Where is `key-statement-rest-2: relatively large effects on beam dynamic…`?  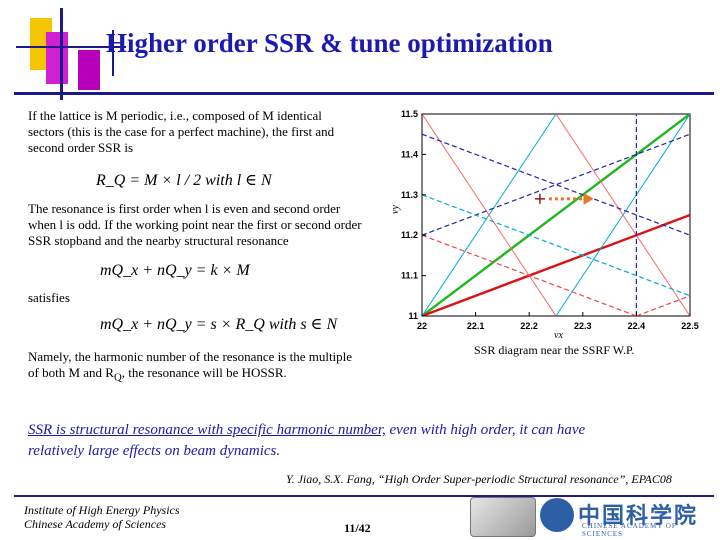
key-statement-rest-2: relatively large effects on beam dynamic… is located at coordinates (154, 451).